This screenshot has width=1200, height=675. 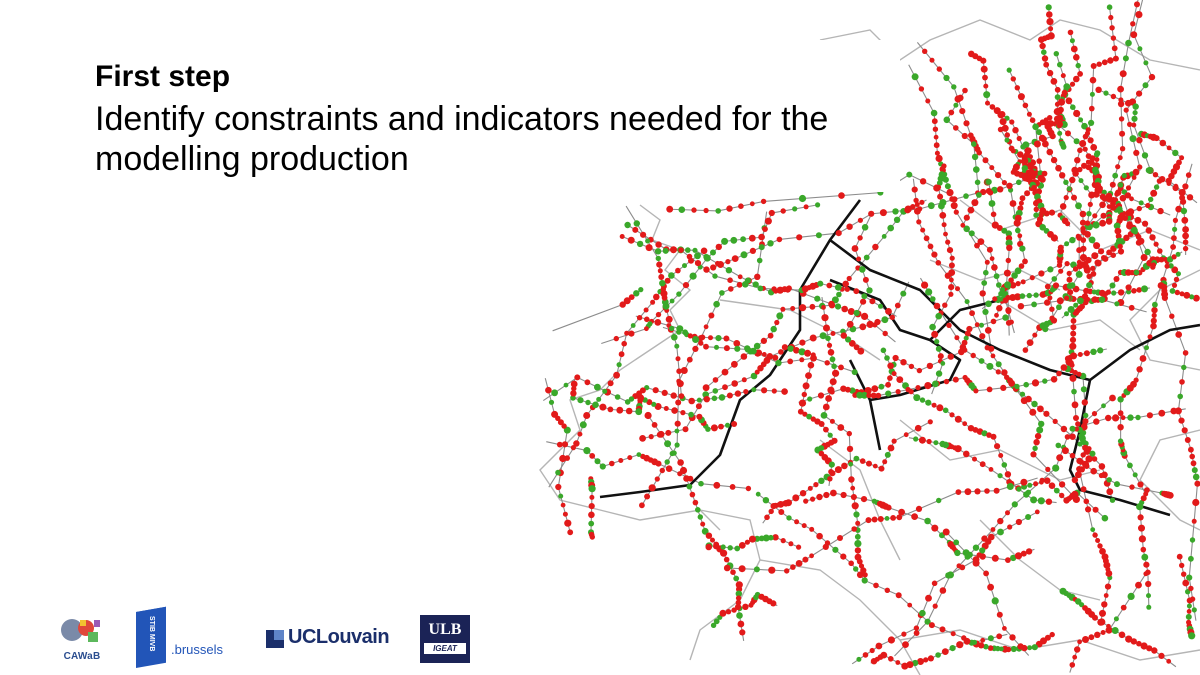 What do you see at coordinates (339, 637) in the screenshot?
I see `uclouvain-label: UCLouvain` at bounding box center [339, 637].